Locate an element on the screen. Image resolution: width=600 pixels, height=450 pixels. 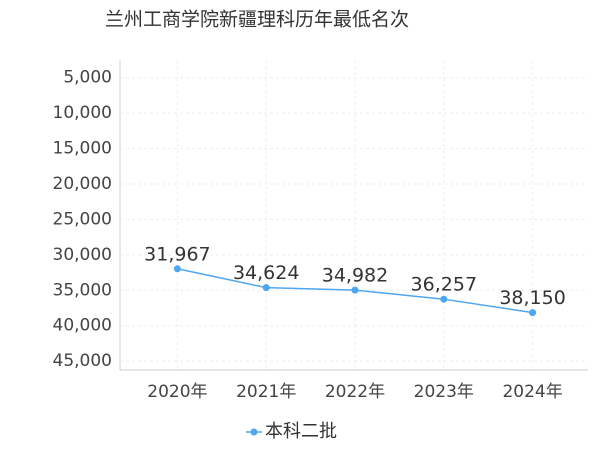
legend-marker is located at coordinates (254, 432).